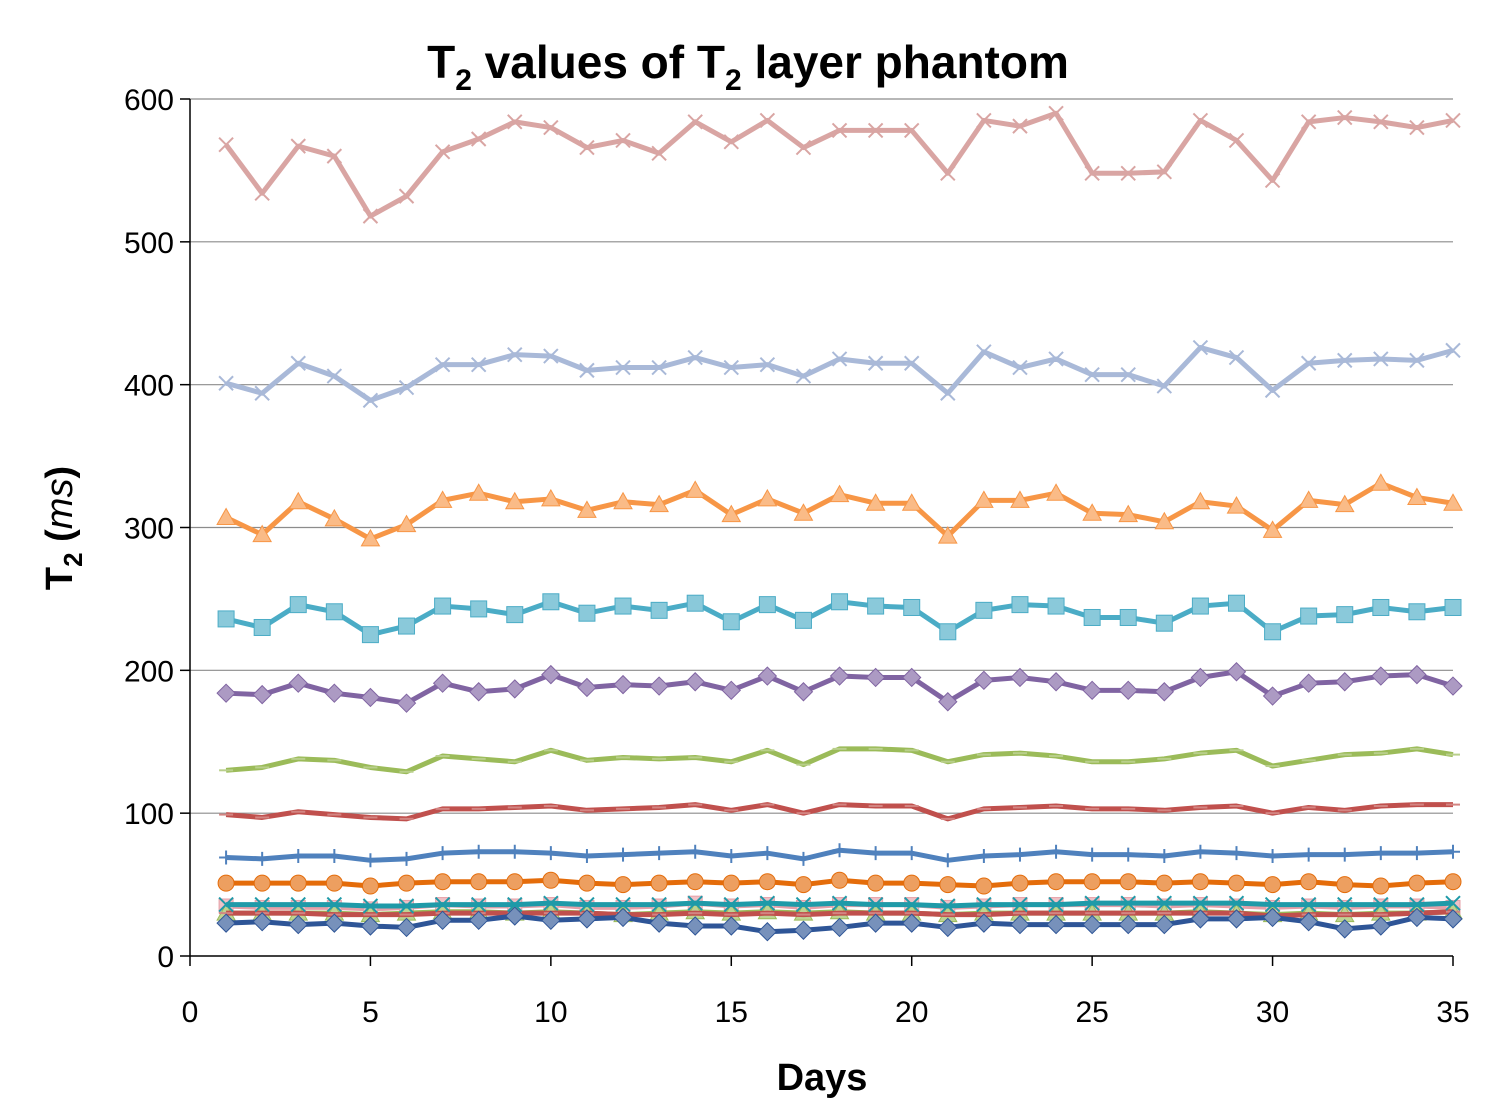  What do you see at coordinates (149, 386) in the screenshot?
I see `y-tick-label-400: 400` at bounding box center [149, 386].